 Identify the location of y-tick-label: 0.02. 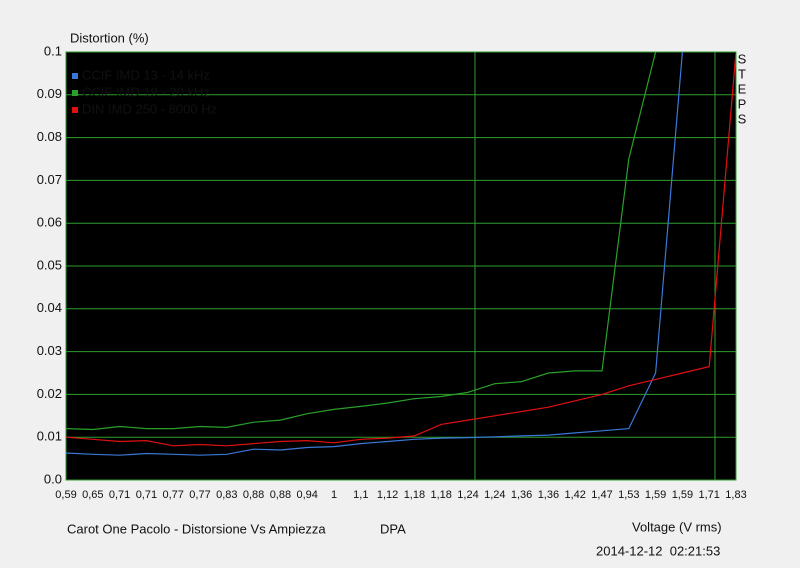
(49, 393).